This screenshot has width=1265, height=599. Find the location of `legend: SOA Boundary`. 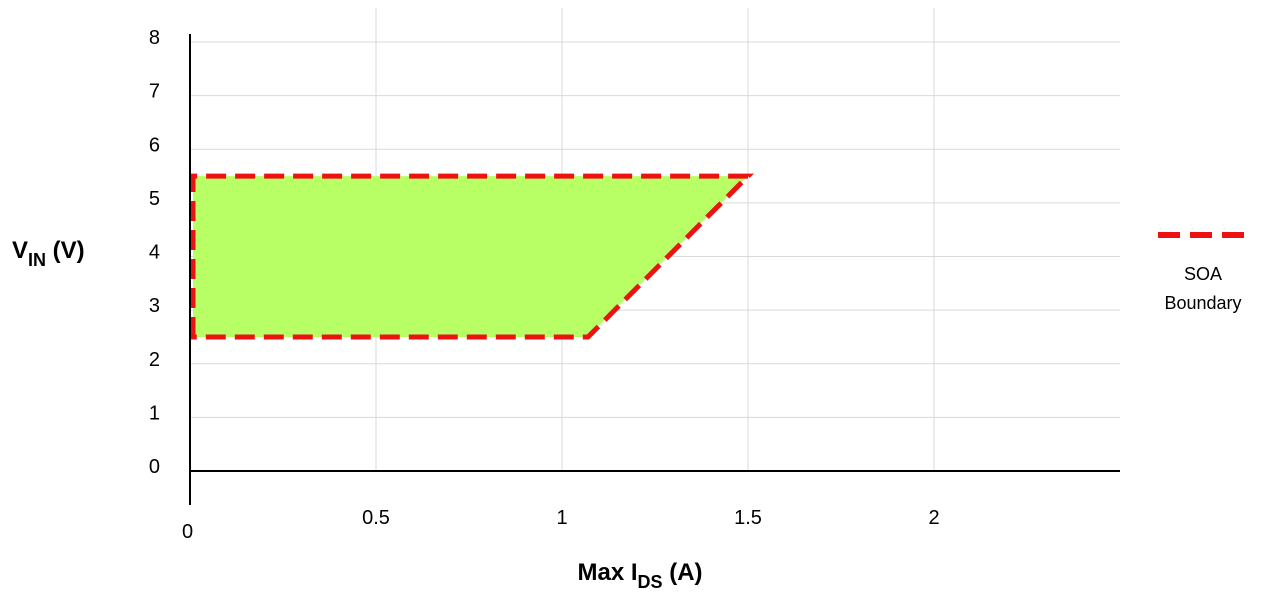

legend: SOA Boundary is located at coordinates (1204, 272).